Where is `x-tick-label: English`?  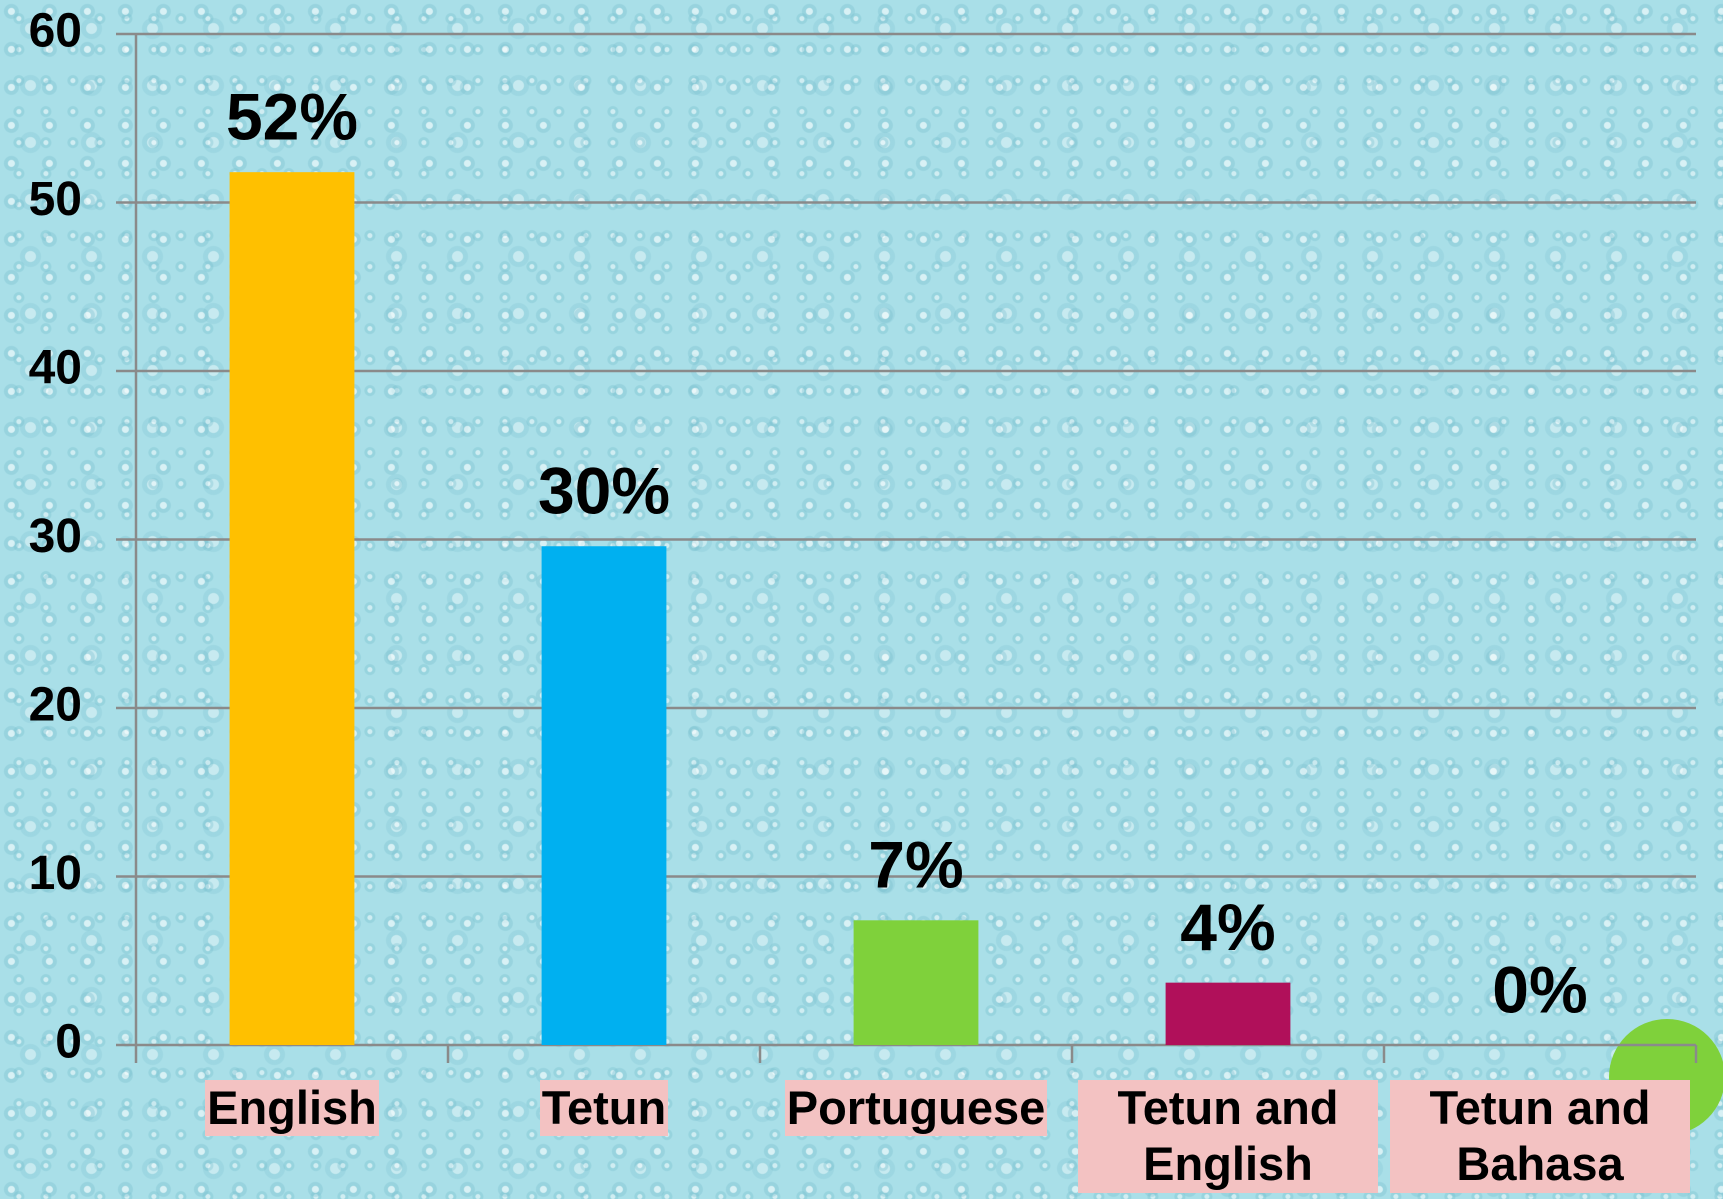
x-tick-label: English is located at coordinates (292, 1108).